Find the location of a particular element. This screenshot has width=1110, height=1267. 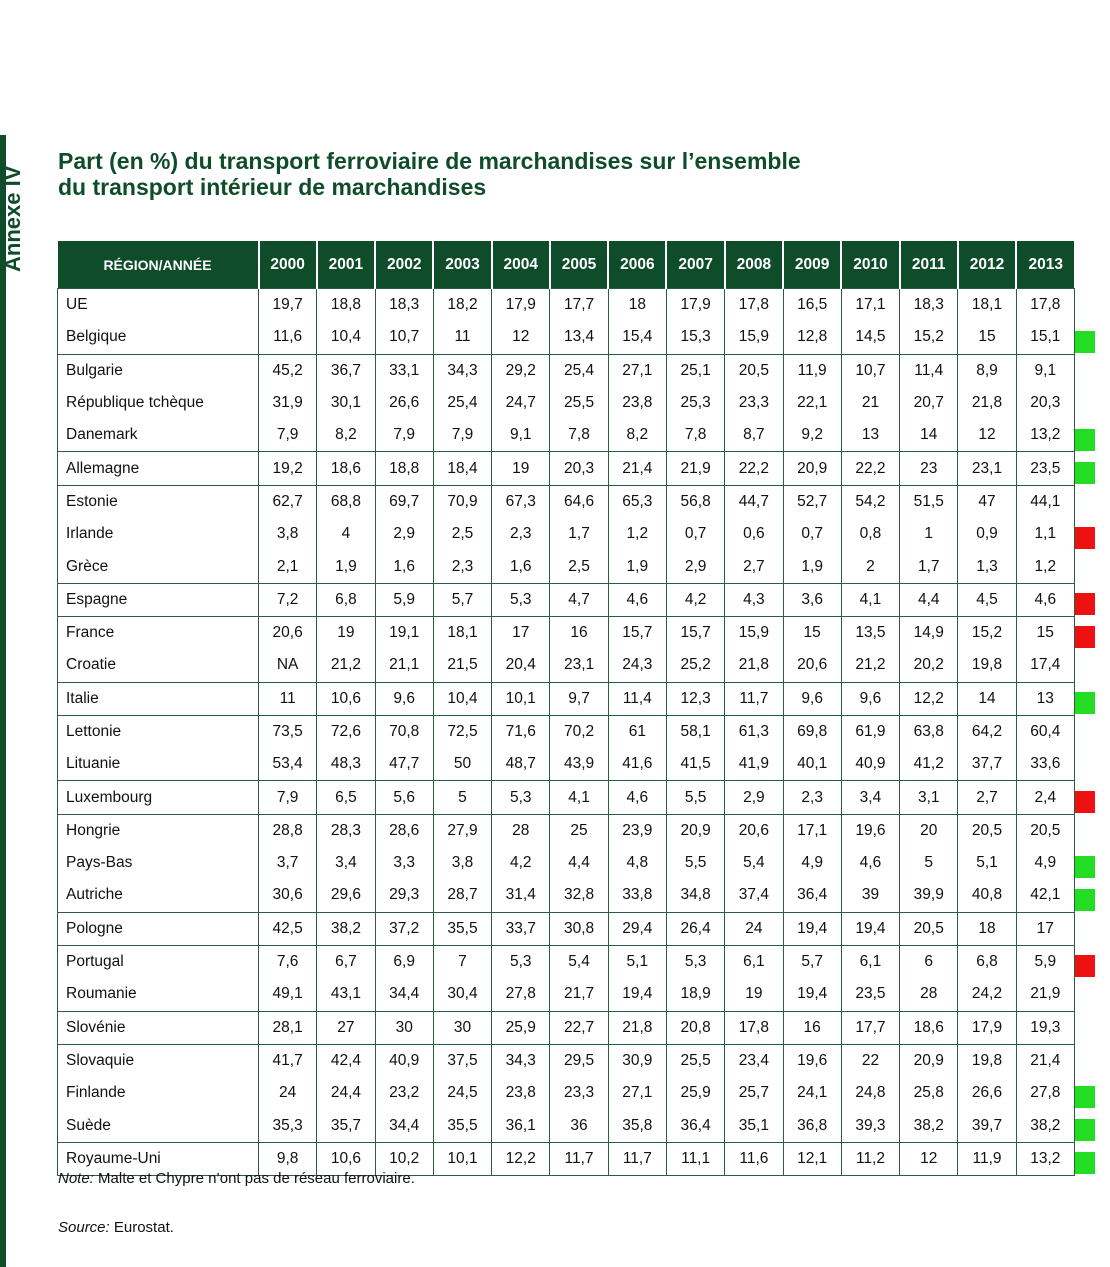

value-cell: 18,2 is located at coordinates (462, 305).